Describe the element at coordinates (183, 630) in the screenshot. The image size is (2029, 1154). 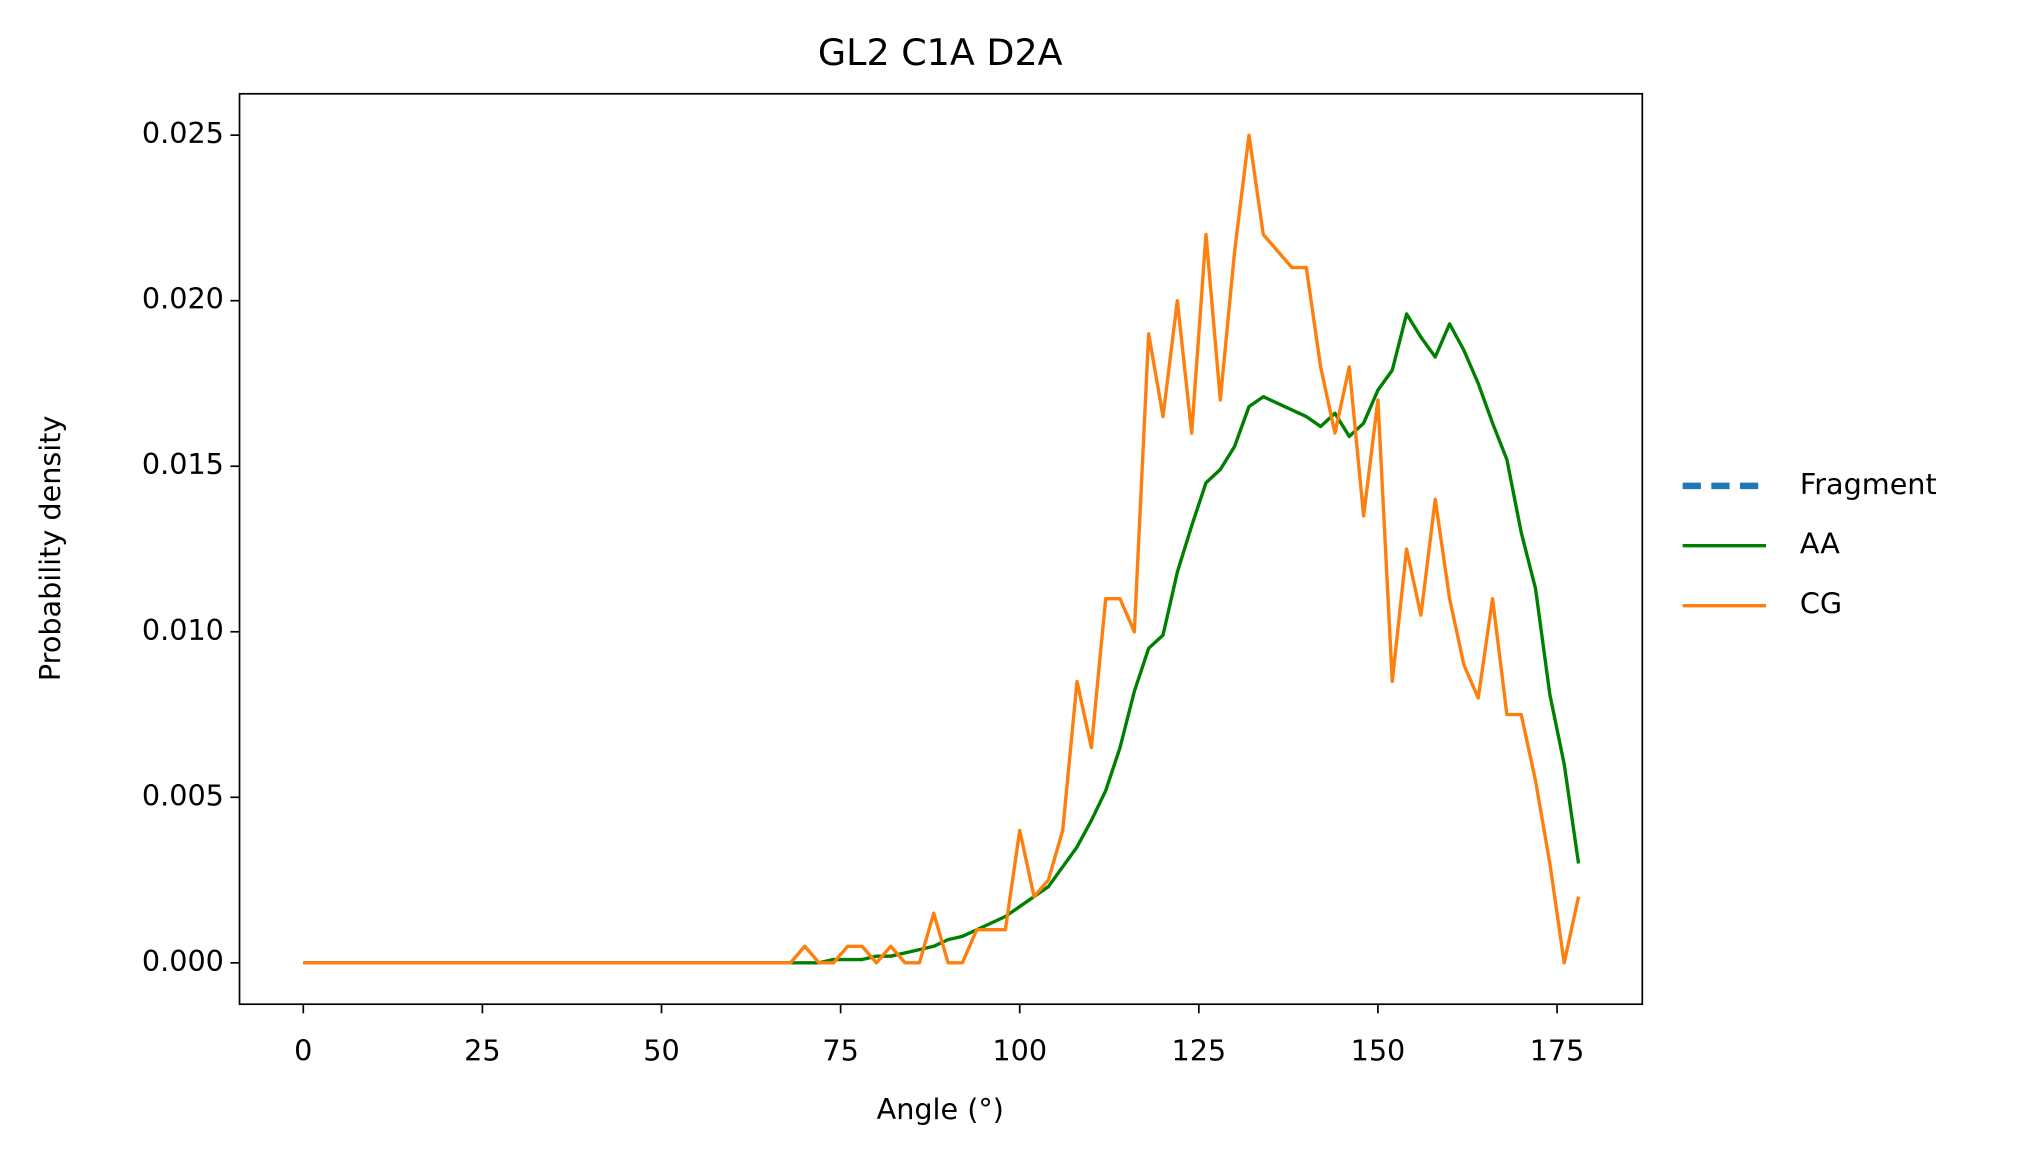
I see `y-tick-label: 0.010` at that location.